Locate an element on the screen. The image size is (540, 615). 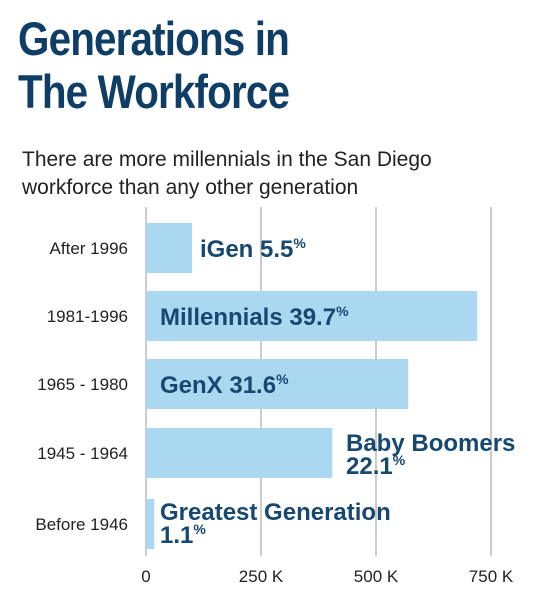
bar-label-text: Baby Boomers is located at coordinates (430, 443).